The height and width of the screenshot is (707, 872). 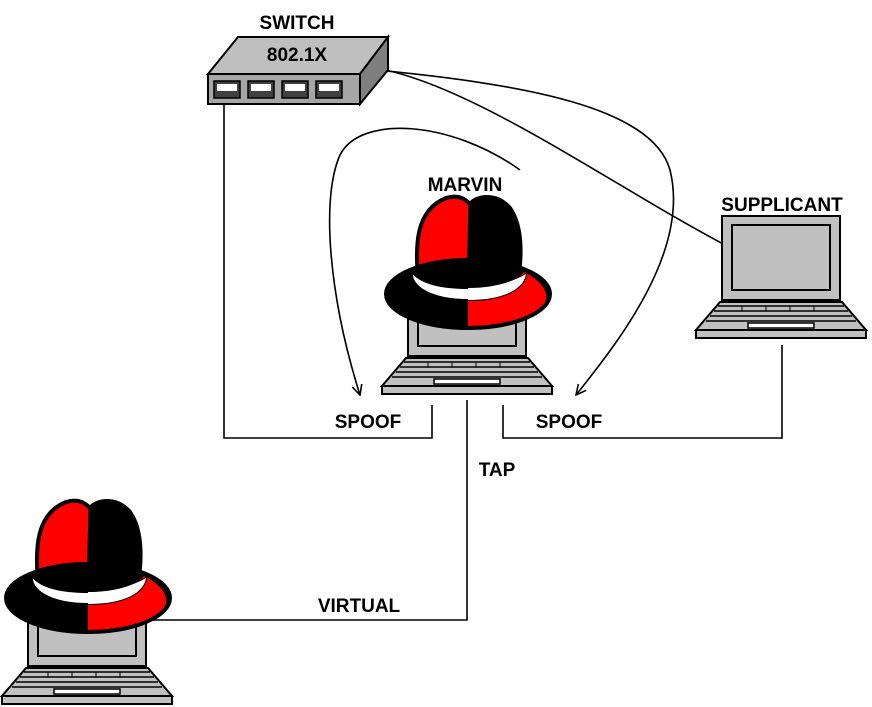 I want to click on marvin-hat-icon, so click(x=468, y=262).